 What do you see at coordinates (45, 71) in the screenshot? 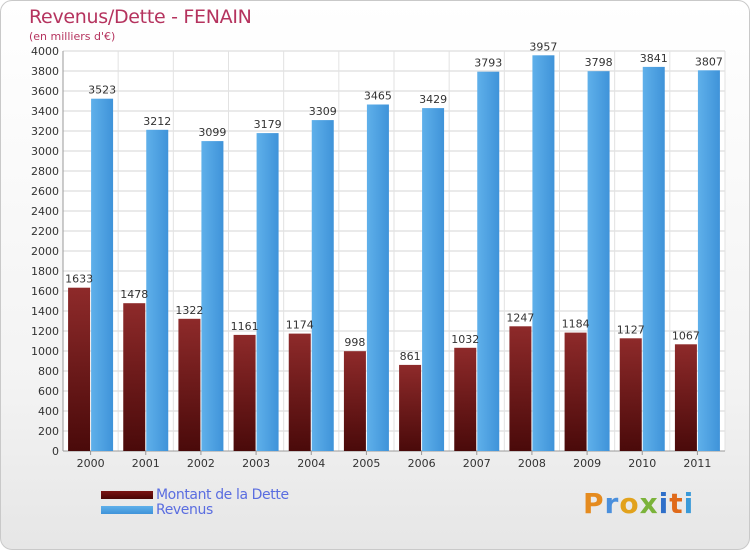
I see `y-tick-label: 3800` at bounding box center [45, 71].